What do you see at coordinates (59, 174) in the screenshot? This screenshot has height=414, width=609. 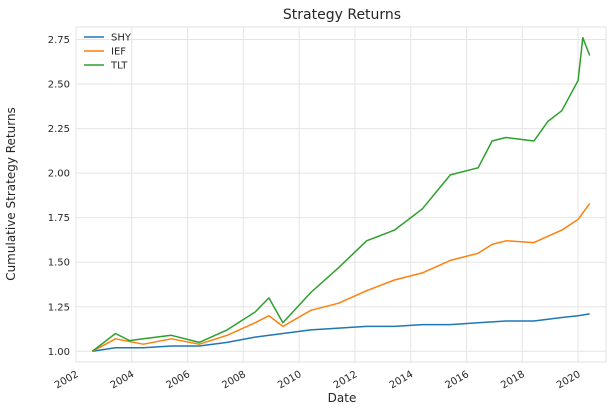 I see `y-tick-label: 2.00` at bounding box center [59, 174].